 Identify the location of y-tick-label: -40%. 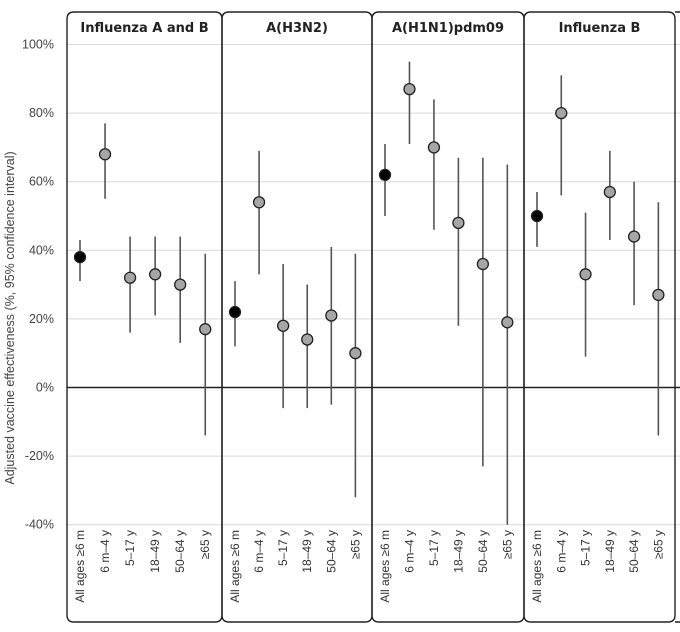
(39, 525).